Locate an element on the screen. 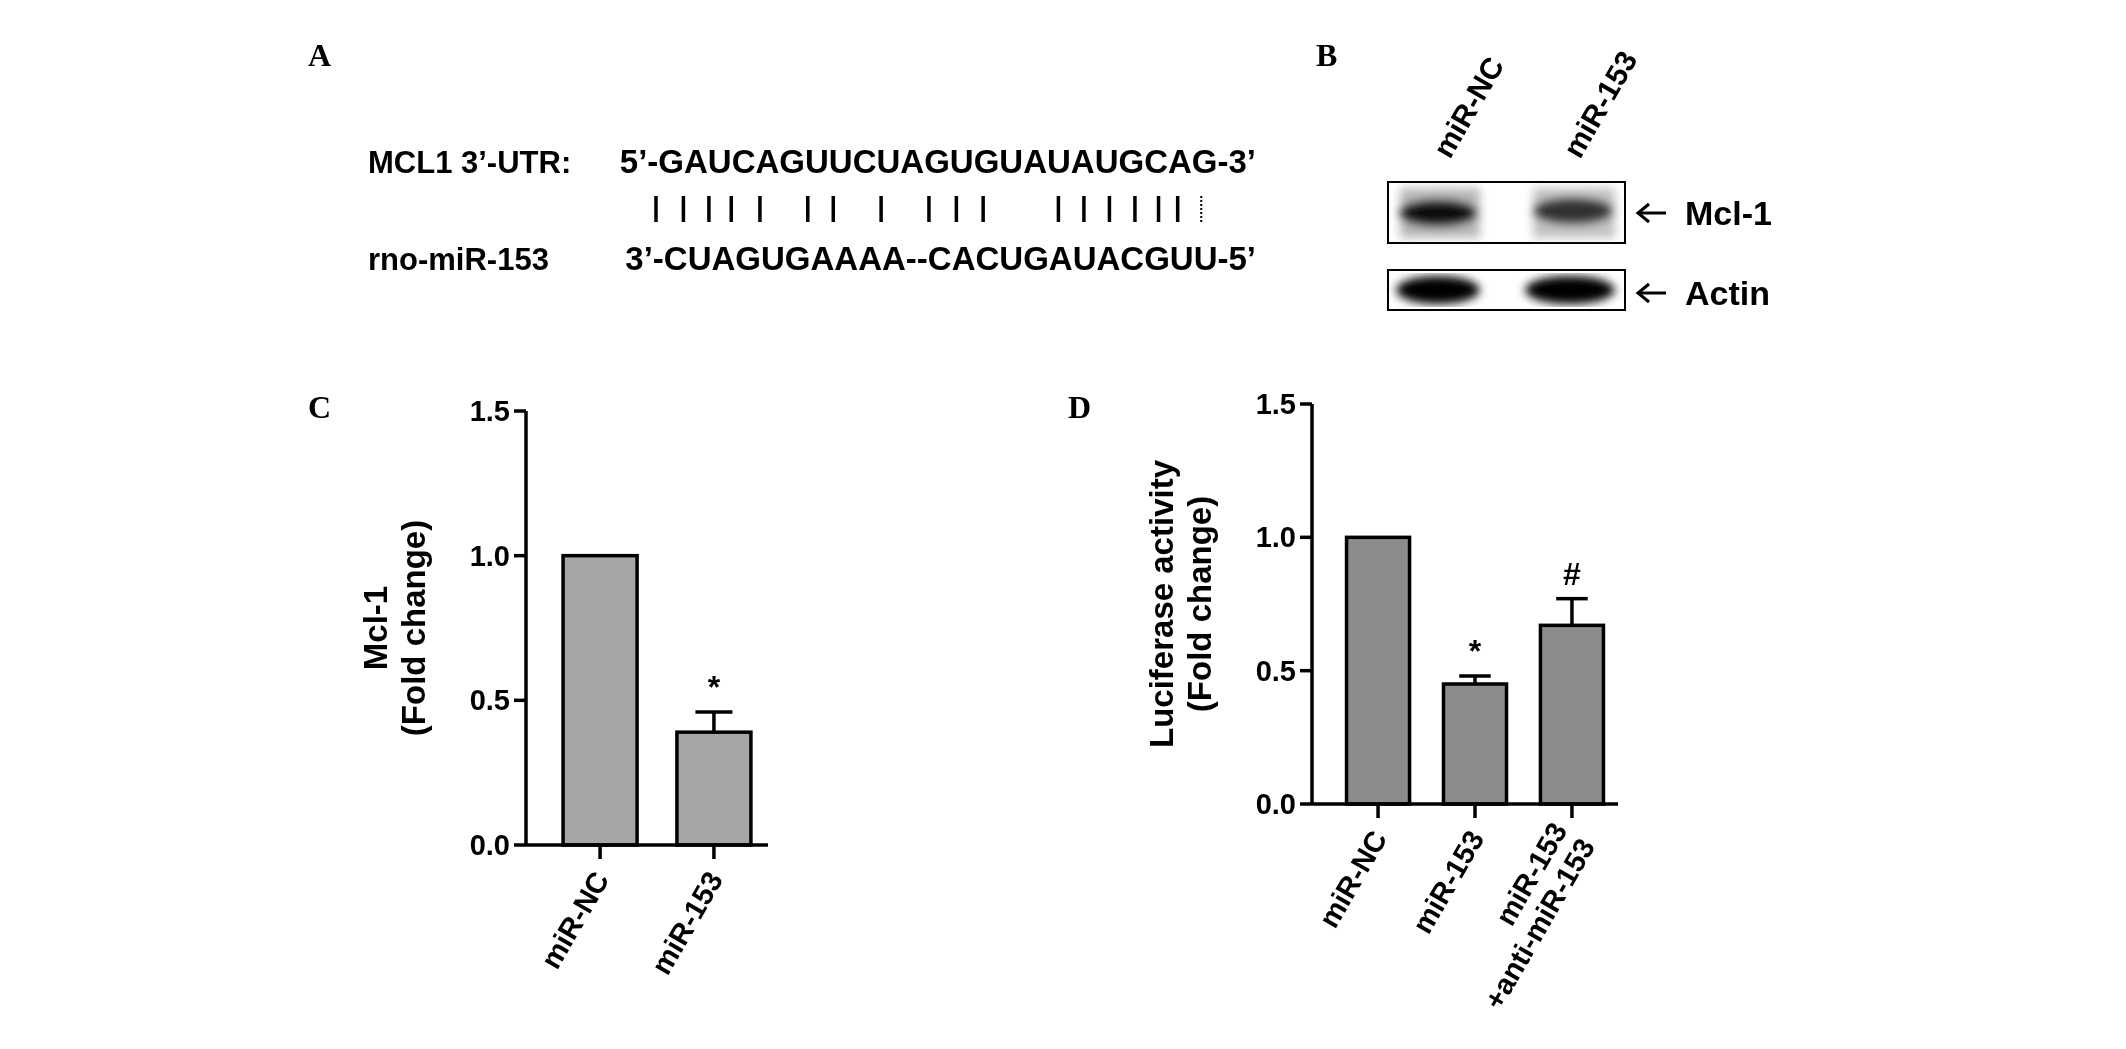  text: Actin is located at coordinates (1727, 293).